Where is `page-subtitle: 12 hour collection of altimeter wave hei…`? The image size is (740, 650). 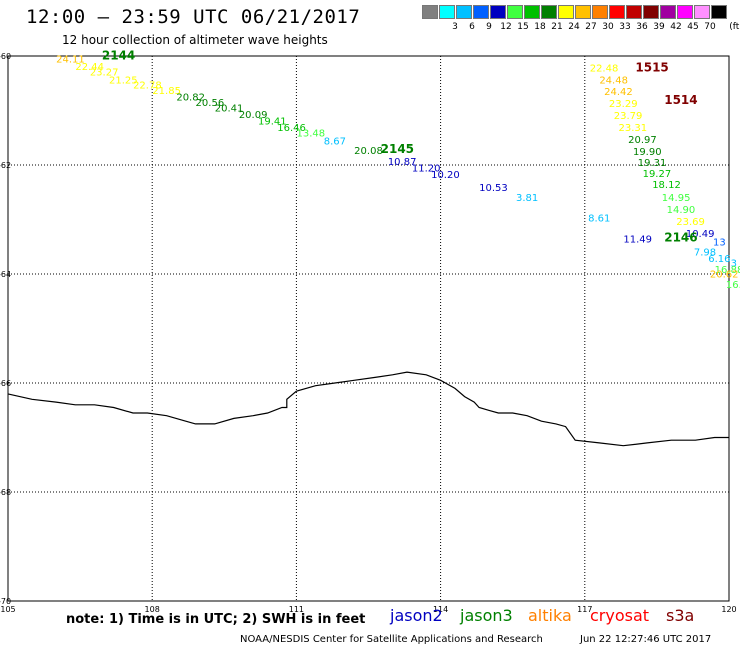
page-subtitle: 12 hour collection of altimeter wave hei… is located at coordinates (195, 40).